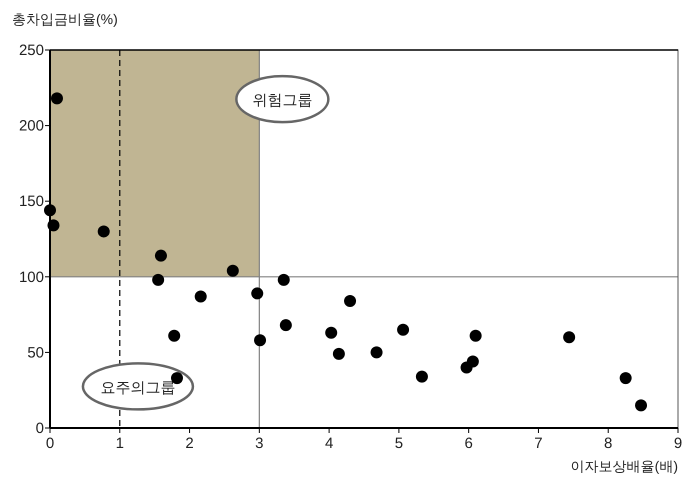 This screenshot has height=482, width=687. Describe the element at coordinates (538, 443) in the screenshot. I see `x-tick-label: 7` at that location.